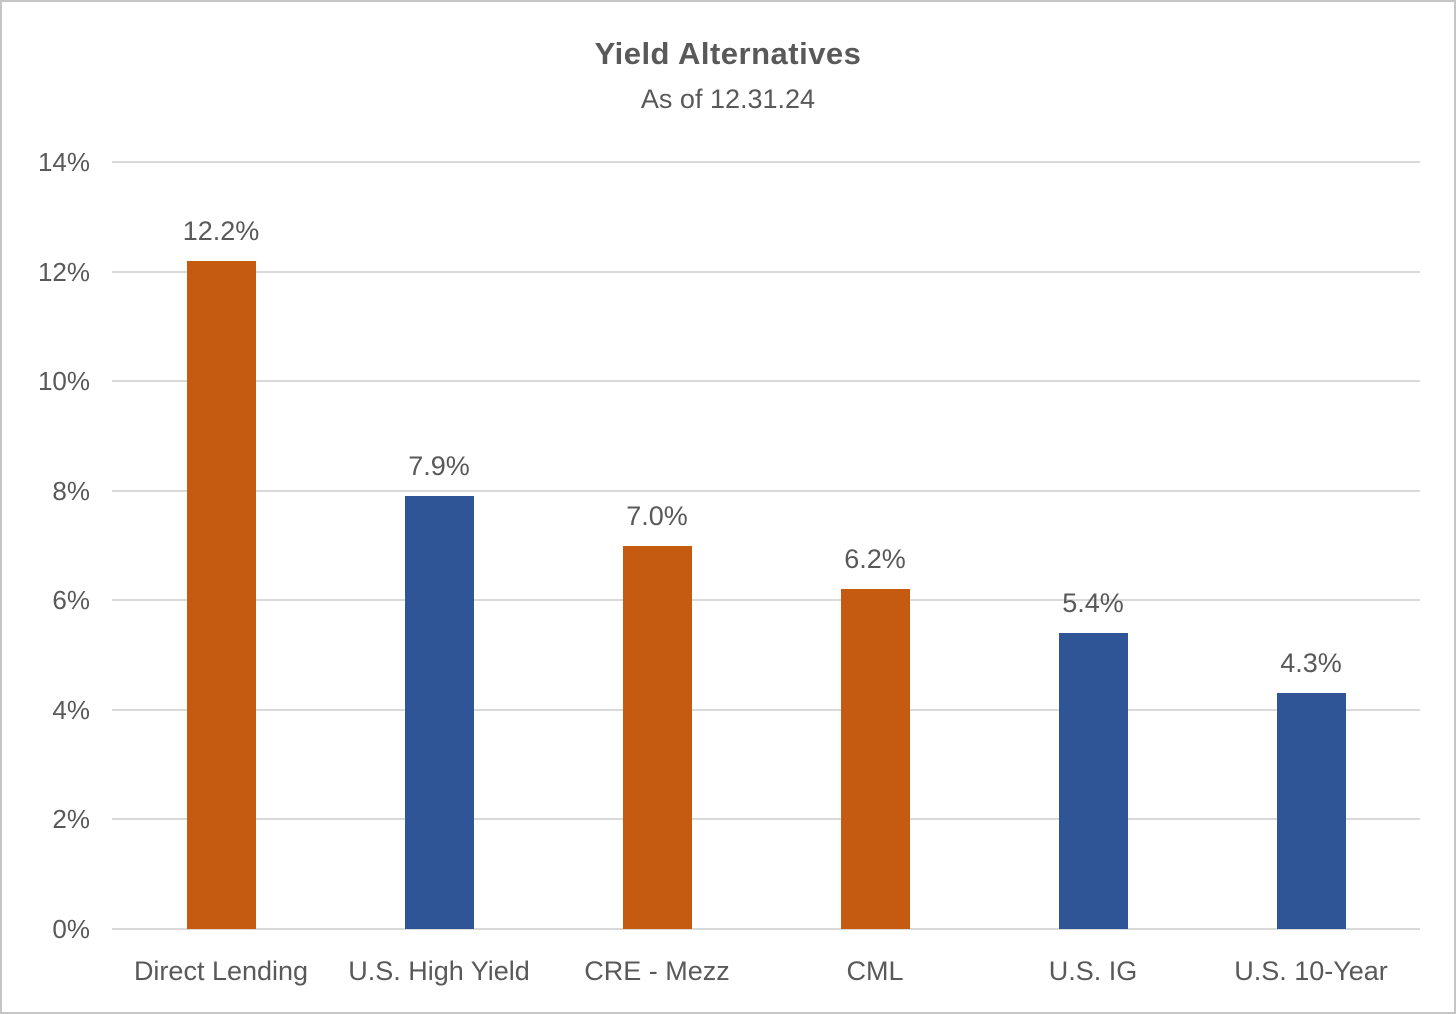 The height and width of the screenshot is (1014, 1456). What do you see at coordinates (875, 559) in the screenshot?
I see `bar-value-label: 6.2%` at bounding box center [875, 559].